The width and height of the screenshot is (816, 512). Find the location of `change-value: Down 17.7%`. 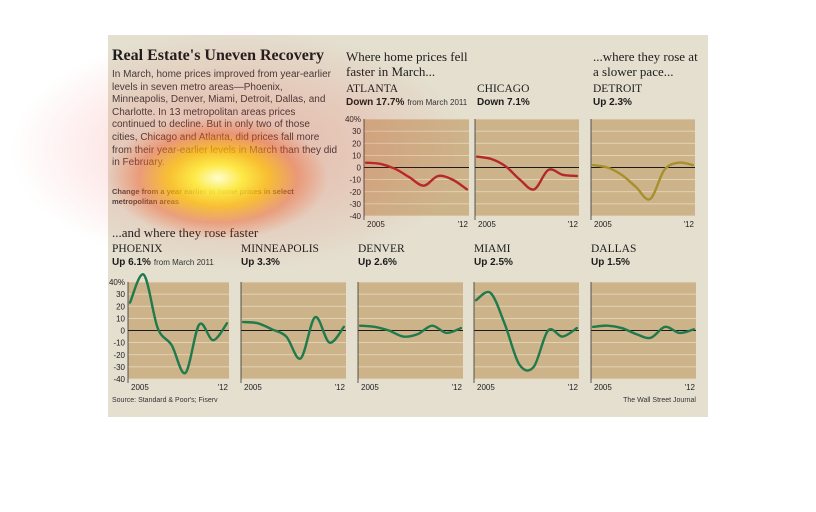

change-value: Down 17.7% is located at coordinates (375, 102).